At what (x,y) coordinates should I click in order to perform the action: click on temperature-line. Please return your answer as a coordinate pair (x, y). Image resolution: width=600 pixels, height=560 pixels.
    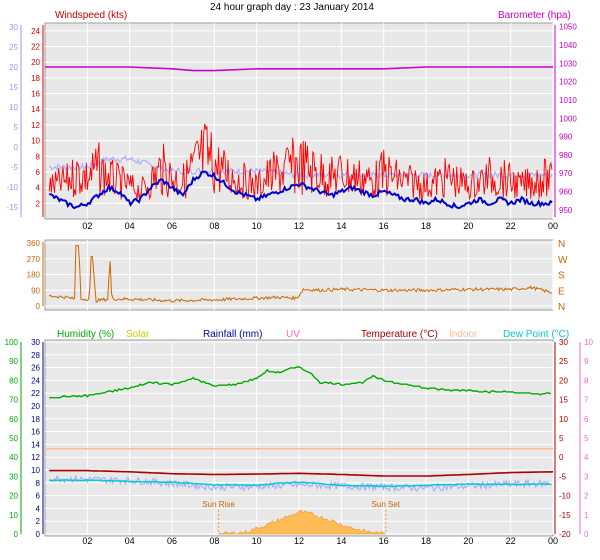
    Looking at the image, I should click on (301, 473).